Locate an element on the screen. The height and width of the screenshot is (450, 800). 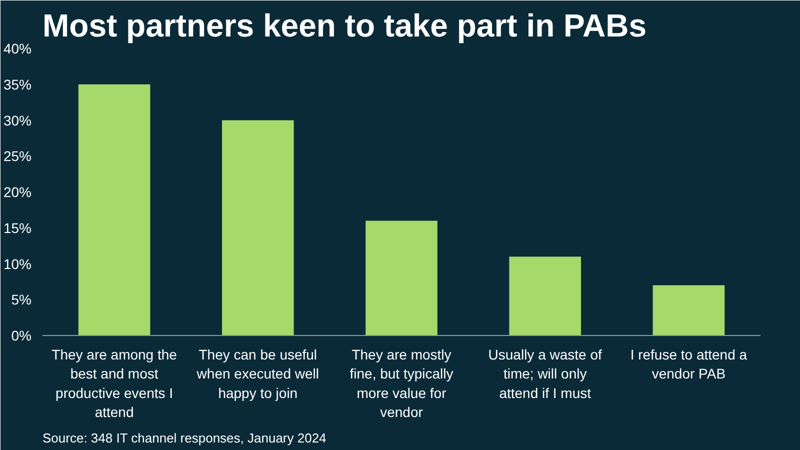
y-tick-label: 35% is located at coordinates (17, 84).